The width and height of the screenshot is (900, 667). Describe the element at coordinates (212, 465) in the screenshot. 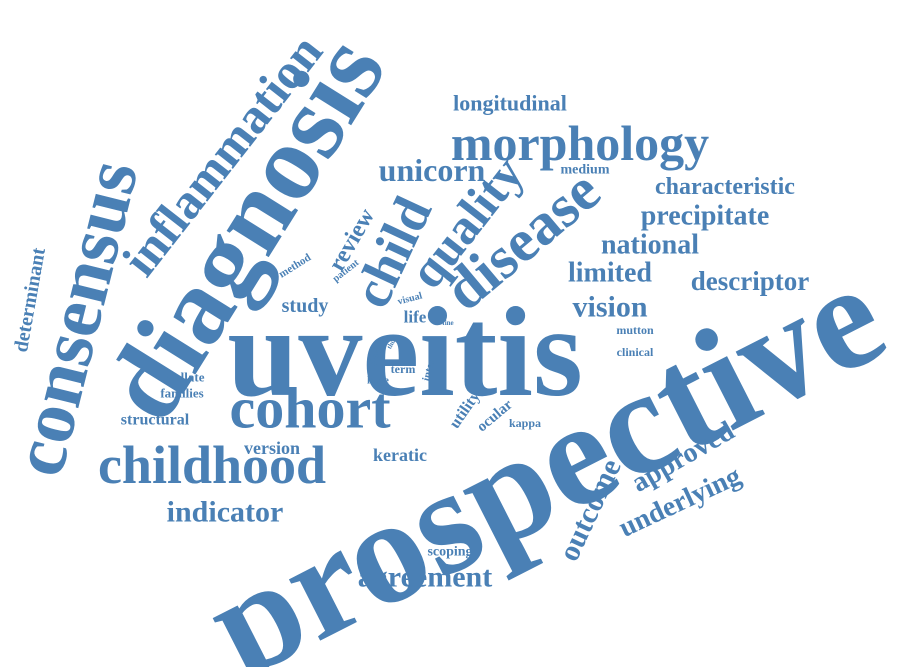

I see `word: childhood` at that location.